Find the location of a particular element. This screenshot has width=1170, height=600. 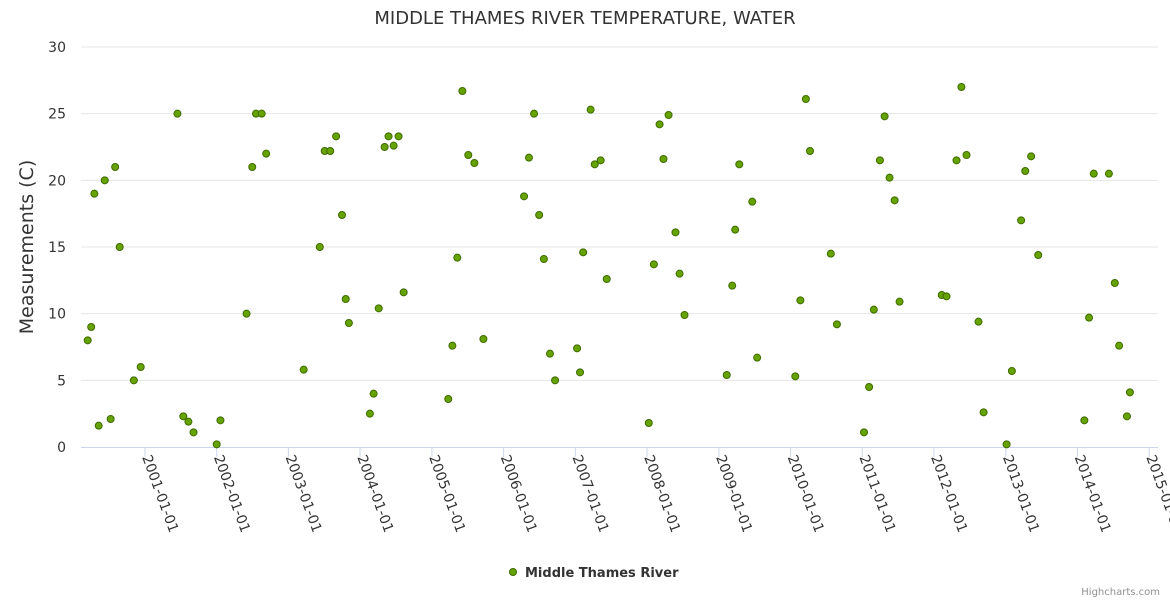

legend: Middle Thames River is located at coordinates (594, 573).